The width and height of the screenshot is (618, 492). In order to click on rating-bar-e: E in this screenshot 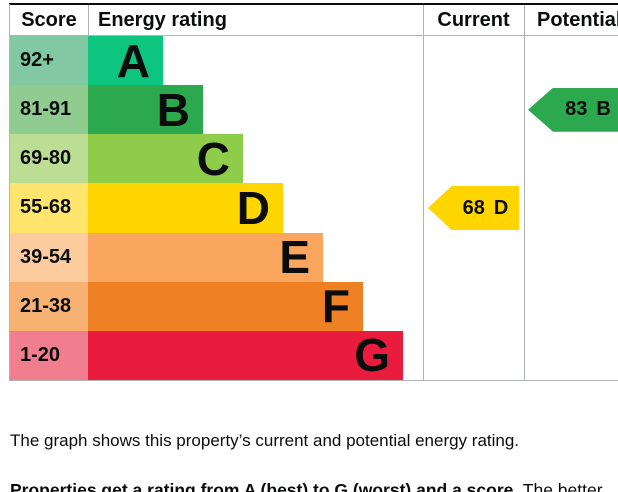, I will do `click(205, 257)`.